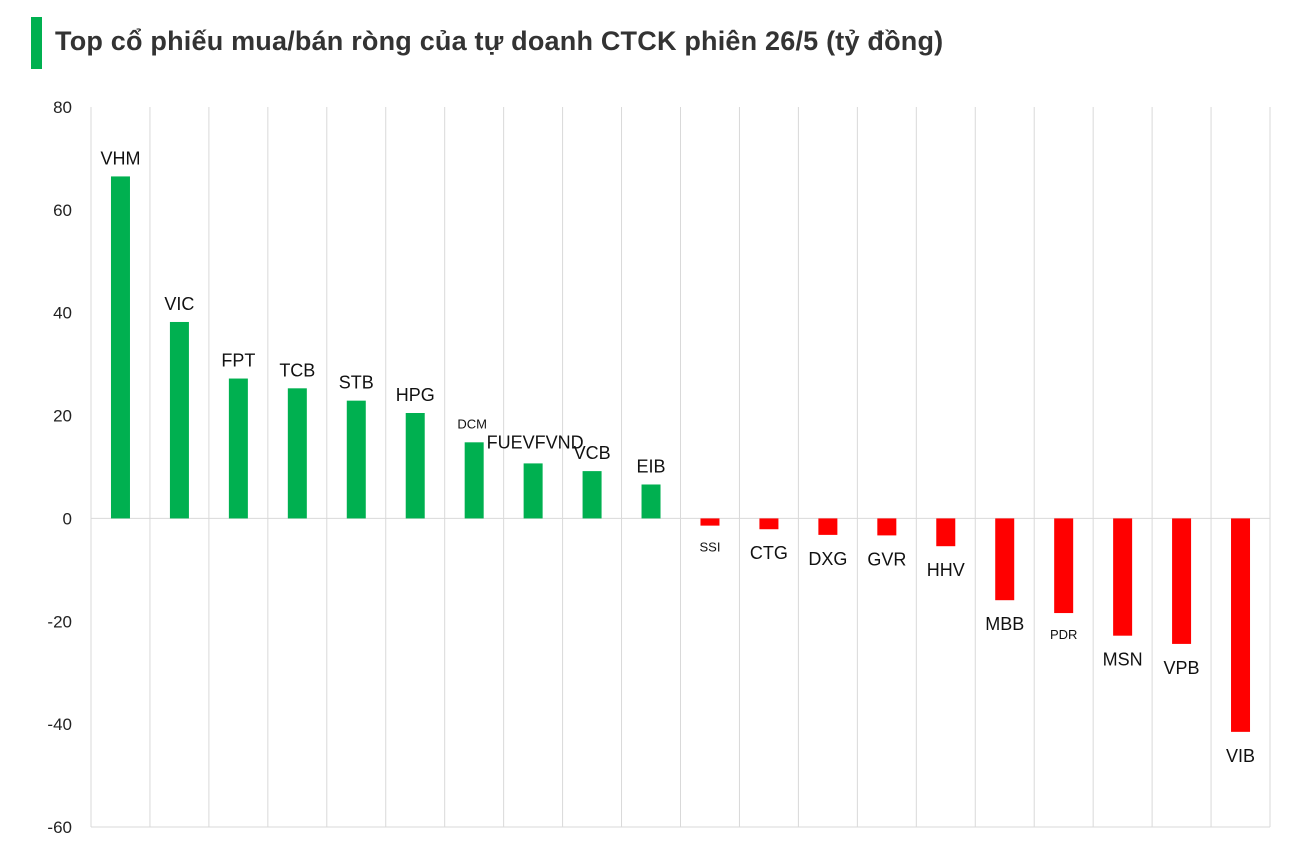  I want to click on bar-label: TCB, so click(297, 370).